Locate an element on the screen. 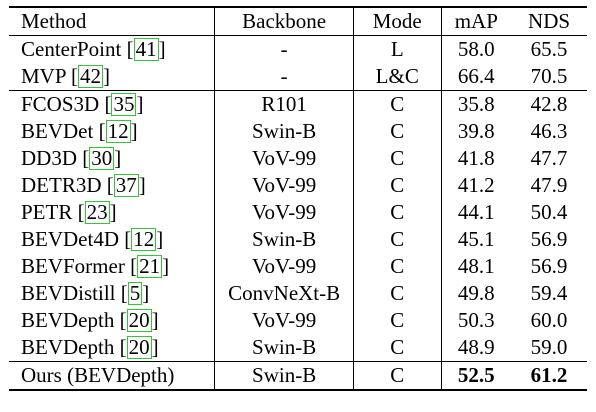 The image size is (596, 412). method-name: BEVDet is located at coordinates (57, 131).